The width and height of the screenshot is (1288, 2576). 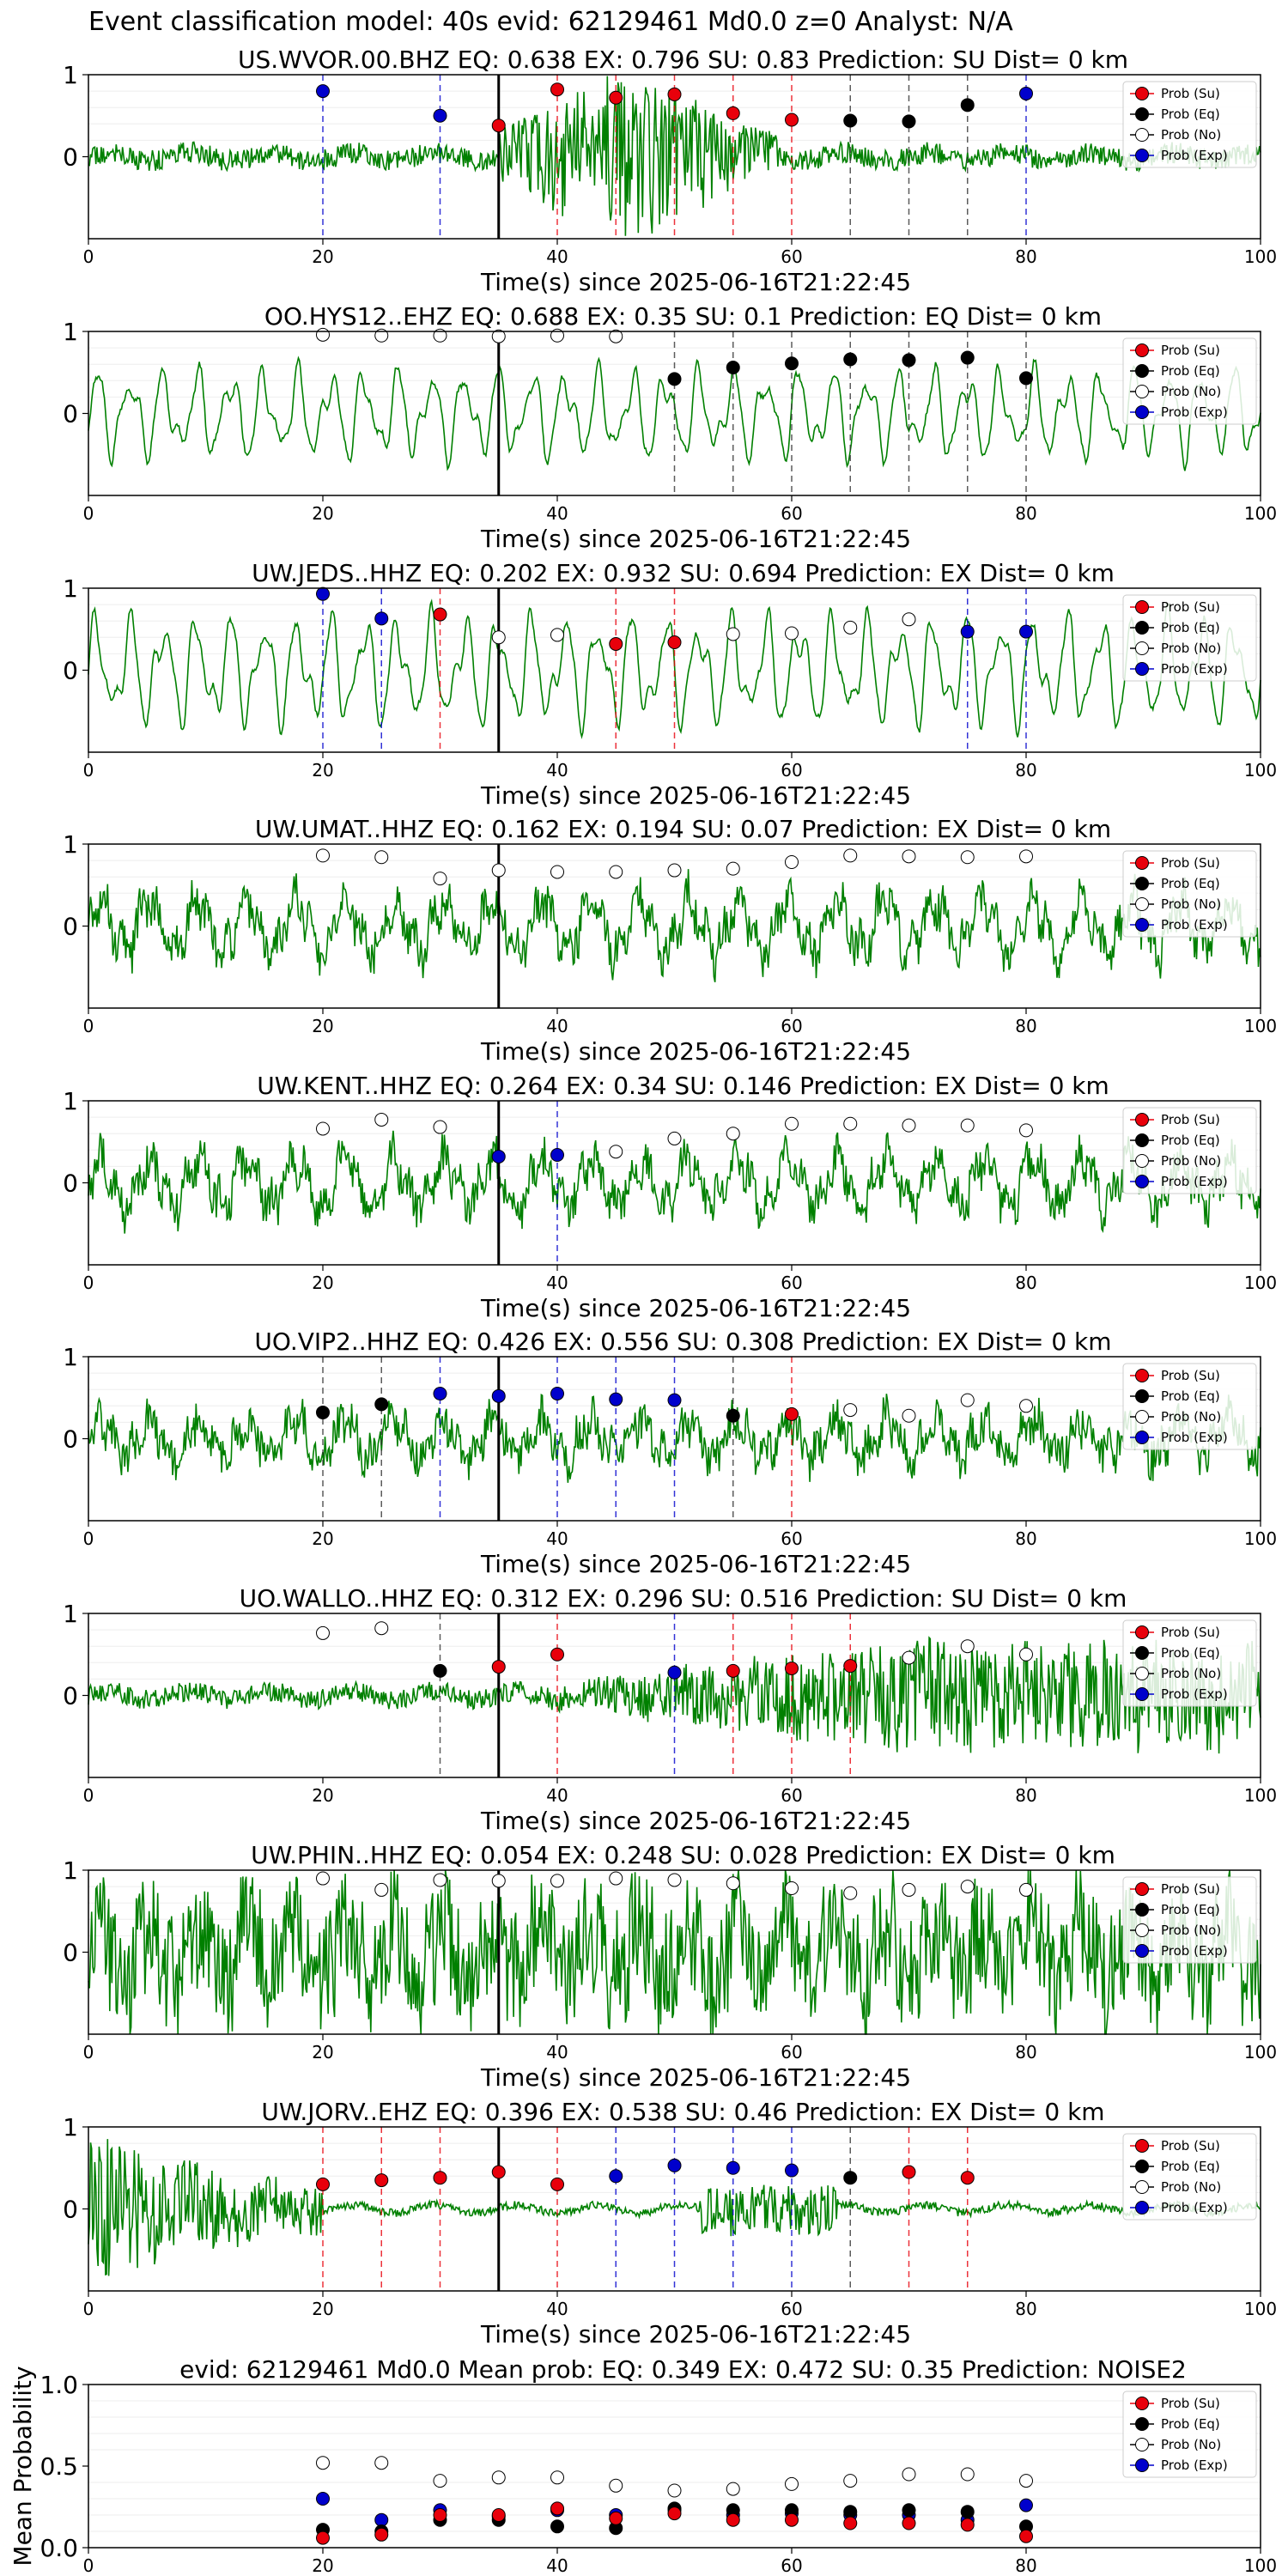 What do you see at coordinates (1142, 114) in the screenshot?
I see `legend-marker-eq` at bounding box center [1142, 114].